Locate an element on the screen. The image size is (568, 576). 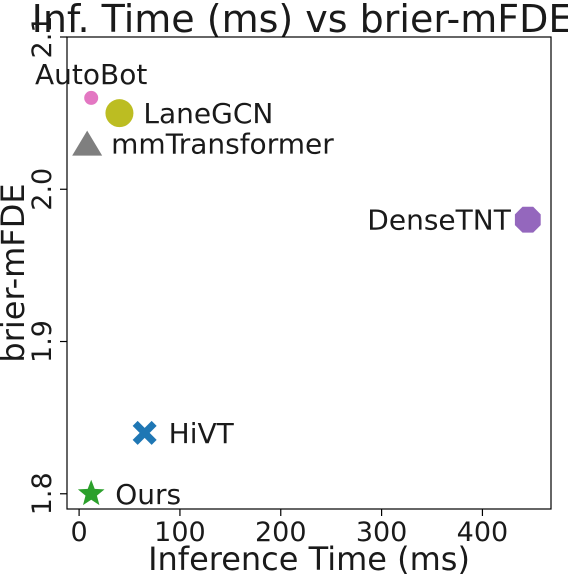
x-tick-label: 200 is located at coordinates (281, 532).